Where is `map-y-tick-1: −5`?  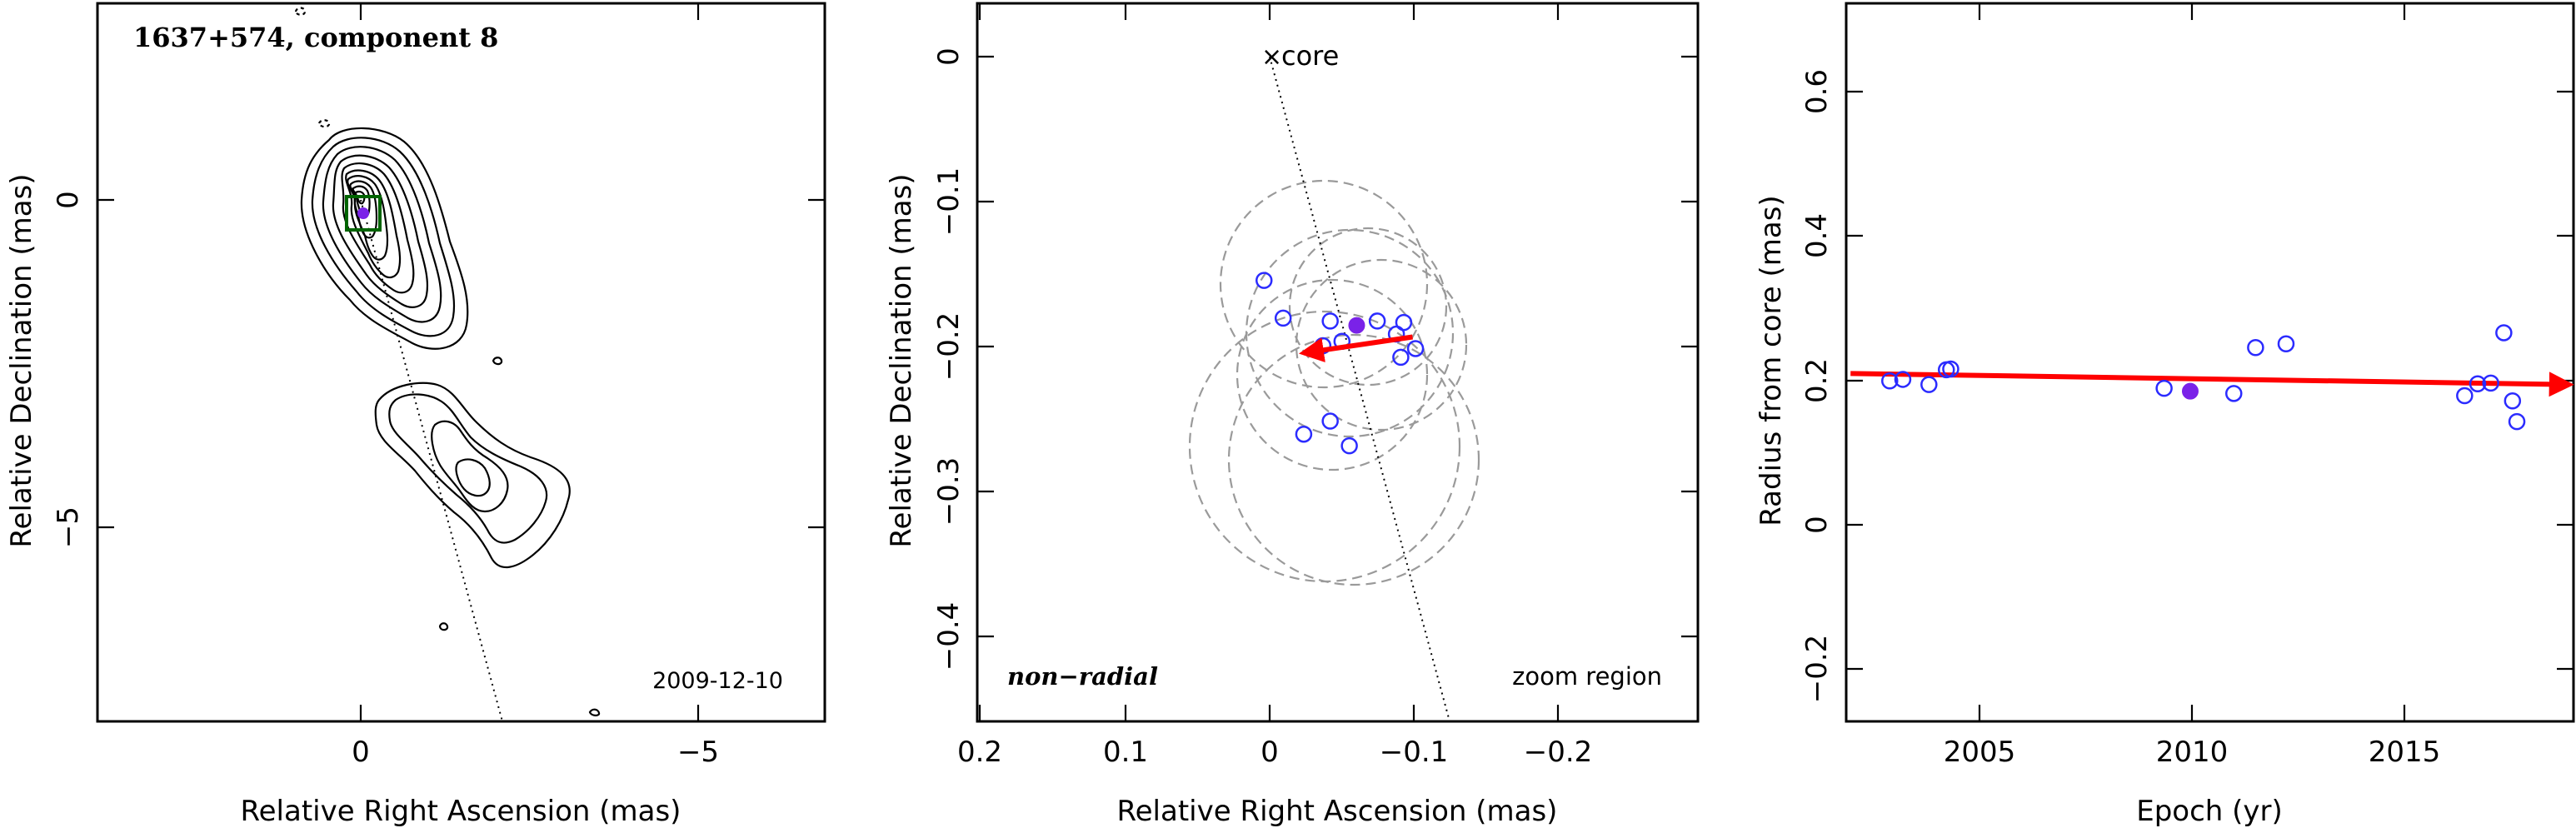 map-y-tick-1: −5 is located at coordinates (68, 527).